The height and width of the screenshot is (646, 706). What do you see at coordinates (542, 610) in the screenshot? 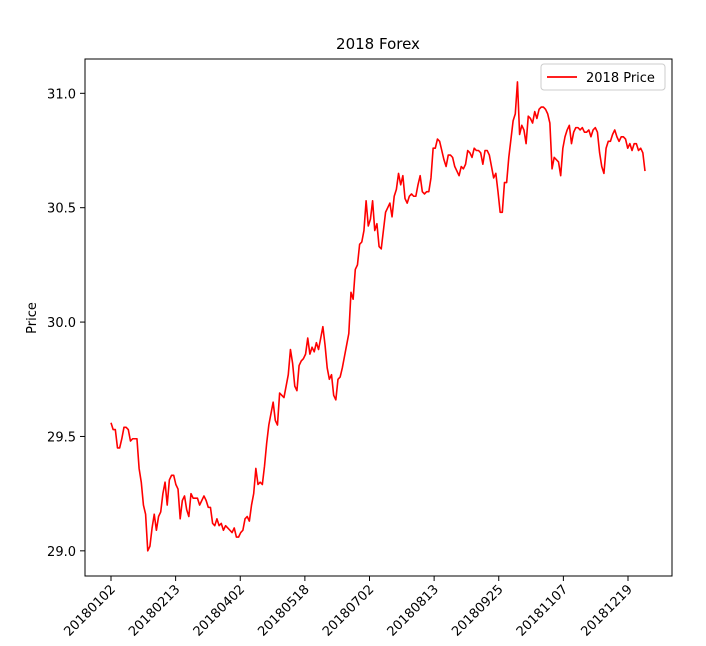
I see `x-tick-label: 20181107` at bounding box center [542, 610].